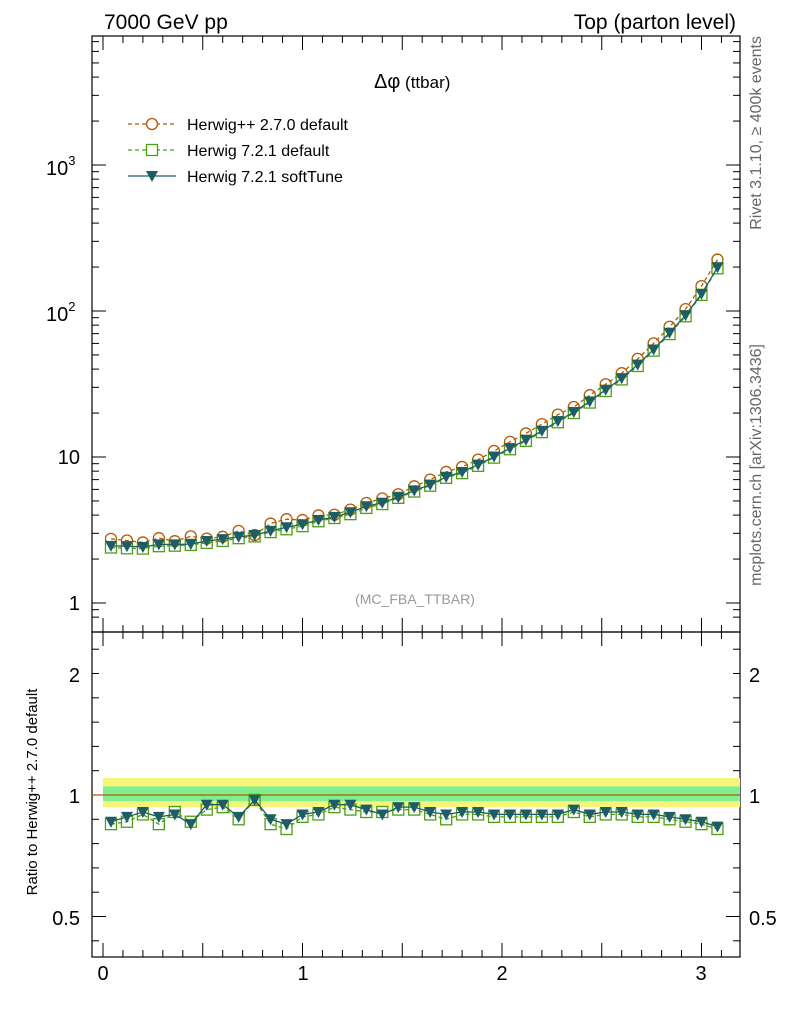 This screenshot has height=1024, width=786. I want to click on legend-entry-herwigpp: Herwig++ 2.7.0 default, so click(238, 125).